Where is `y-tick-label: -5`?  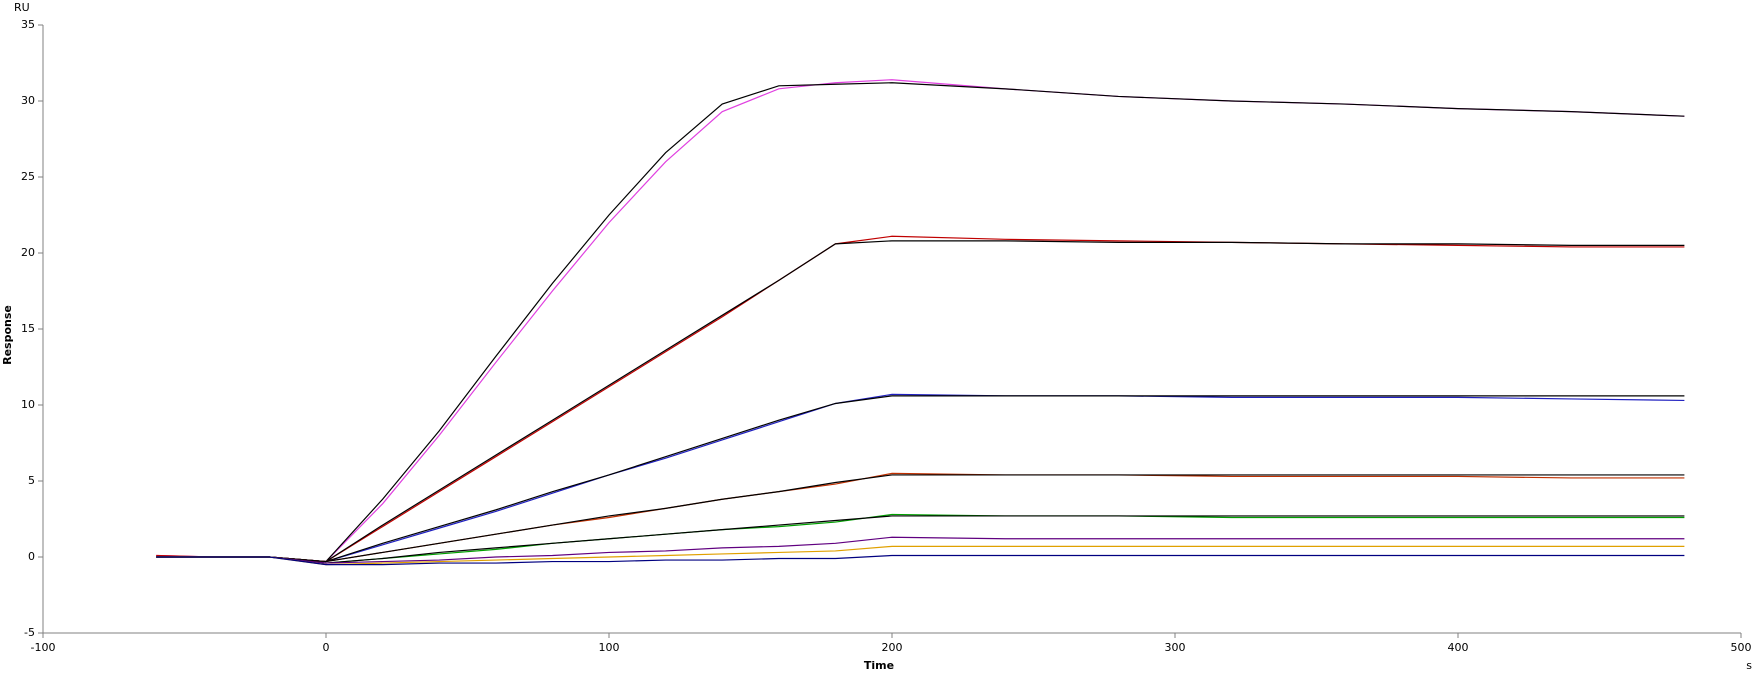 y-tick-label: -5 is located at coordinates (29, 632).